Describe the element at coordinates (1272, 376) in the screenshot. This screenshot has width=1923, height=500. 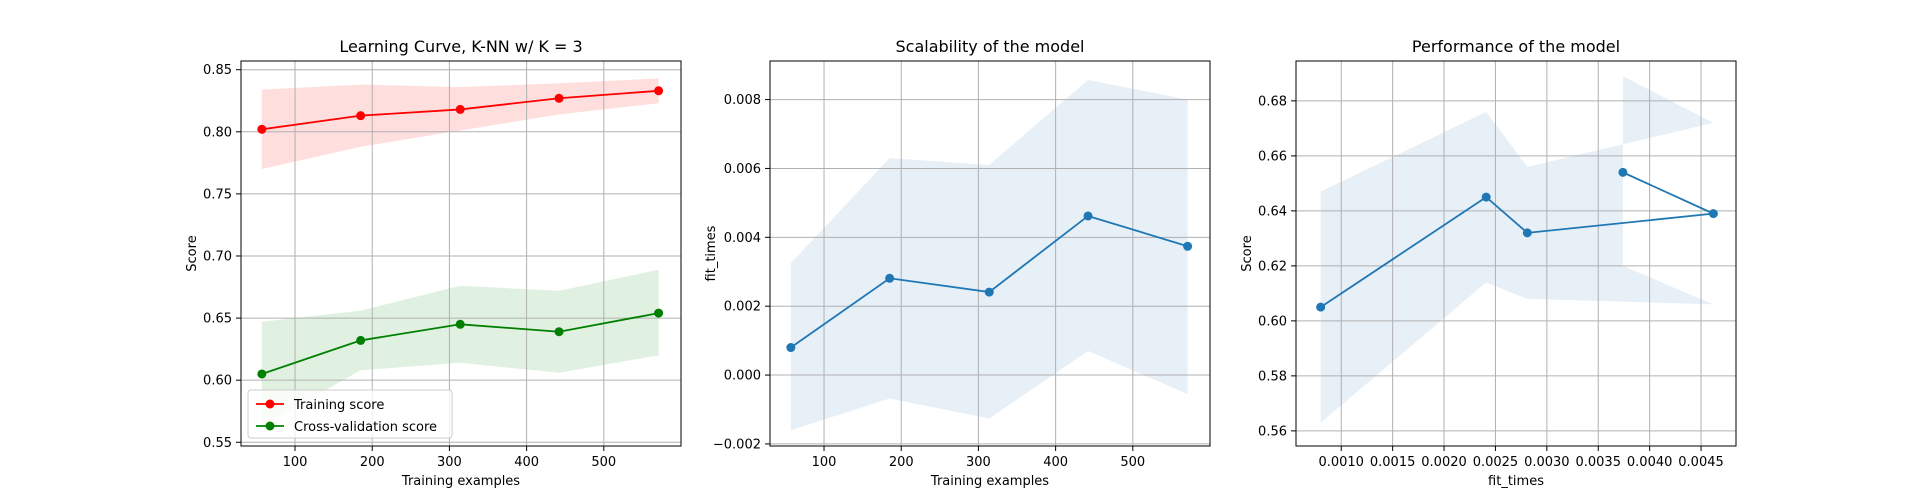
I see `y-tick-label: 0.58` at that location.